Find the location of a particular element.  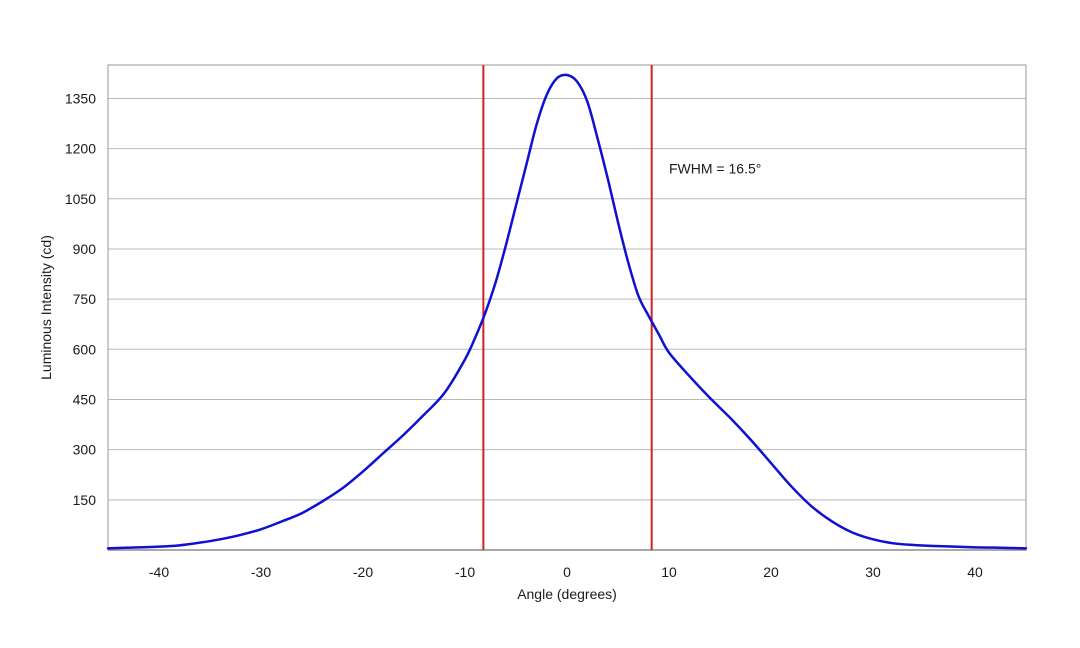

y-tick-label: 900 is located at coordinates (85, 249).